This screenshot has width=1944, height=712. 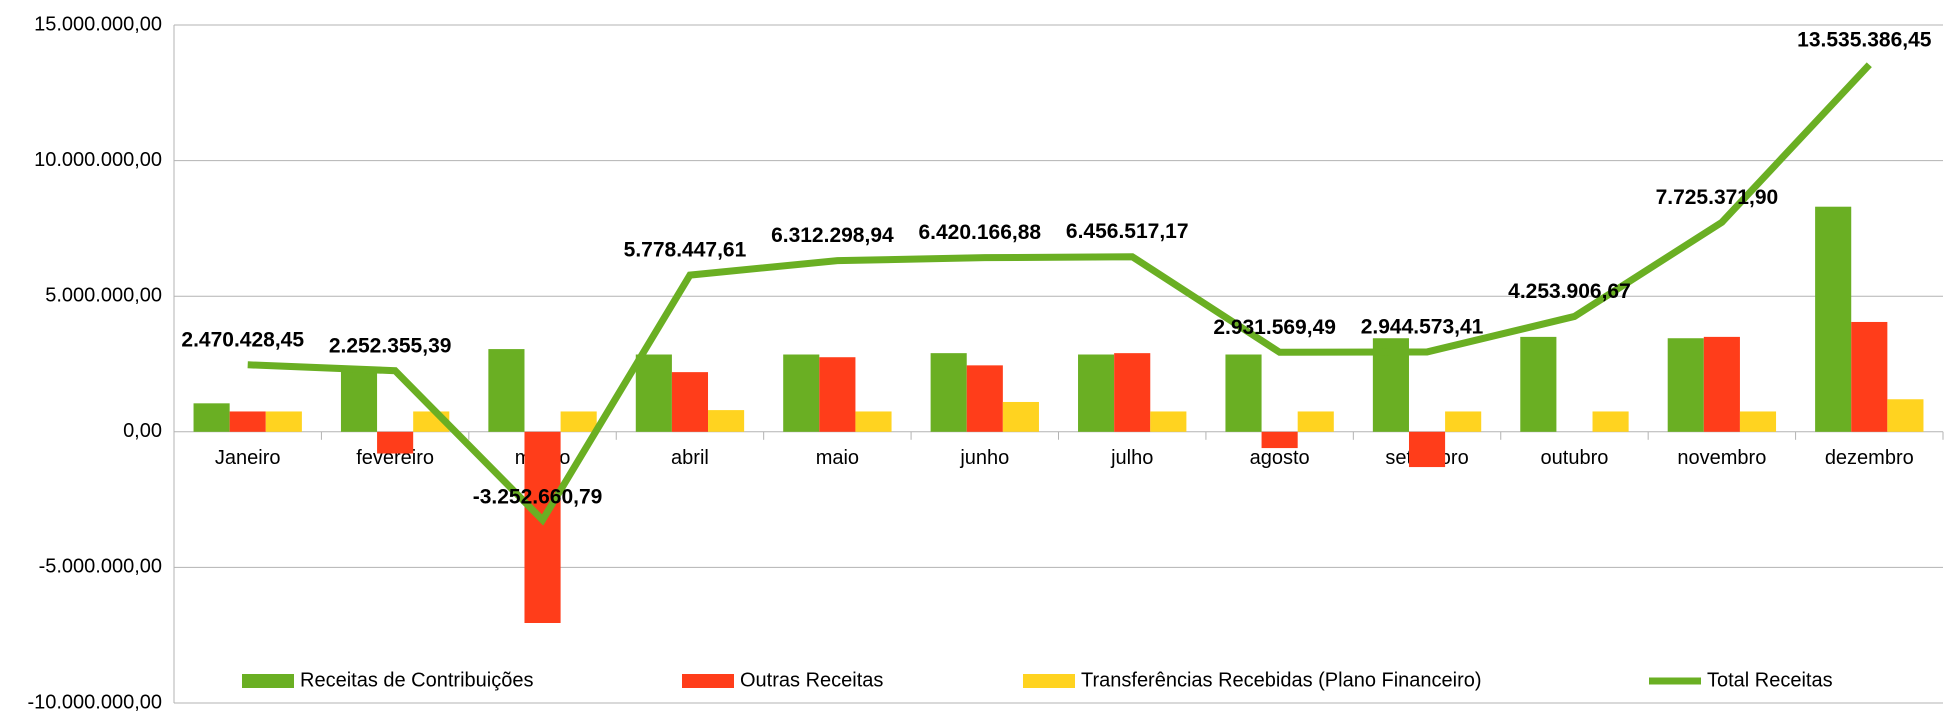 I want to click on x-tick-label: agosto, so click(x=1280, y=458).